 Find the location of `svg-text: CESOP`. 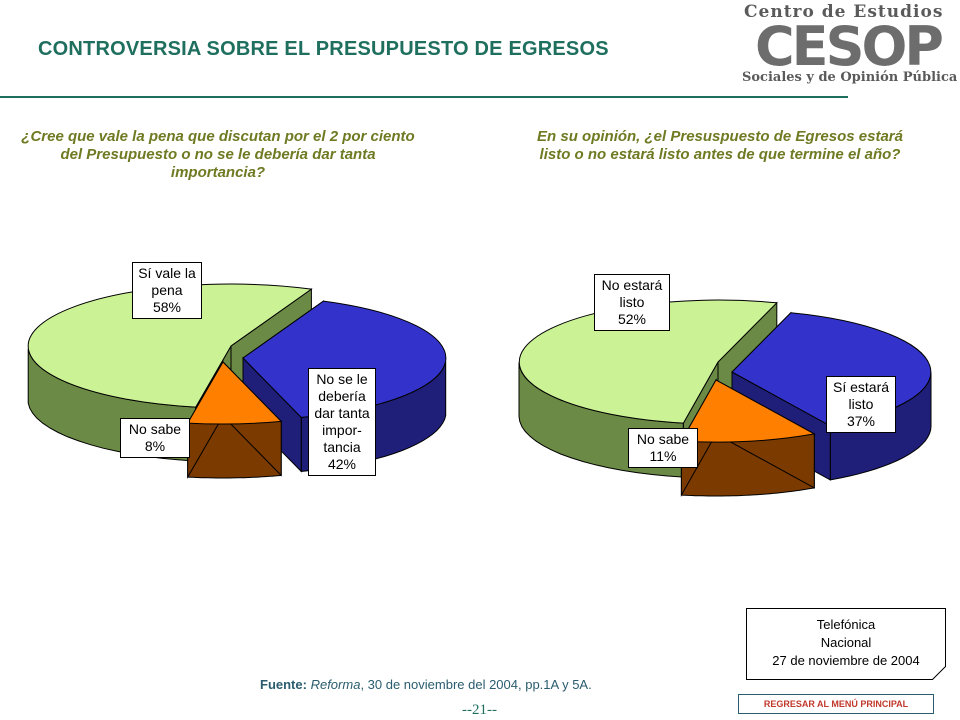

svg-text: CESOP is located at coordinates (848, 45).